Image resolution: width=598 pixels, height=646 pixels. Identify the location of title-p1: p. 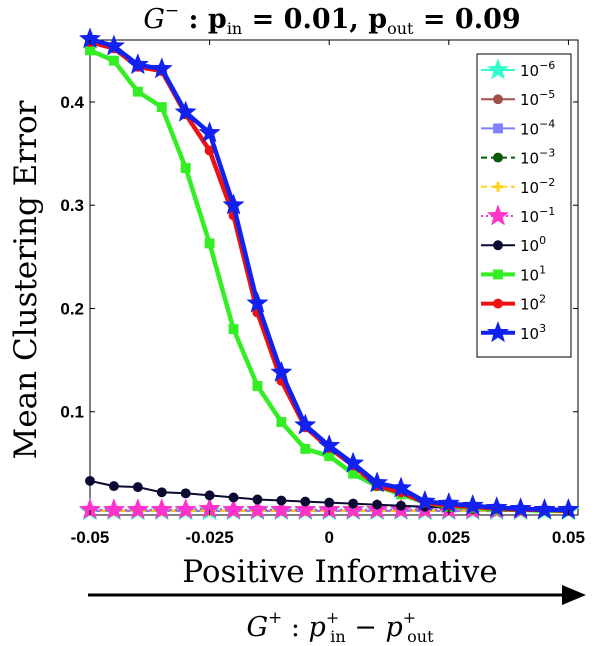
(217, 19).